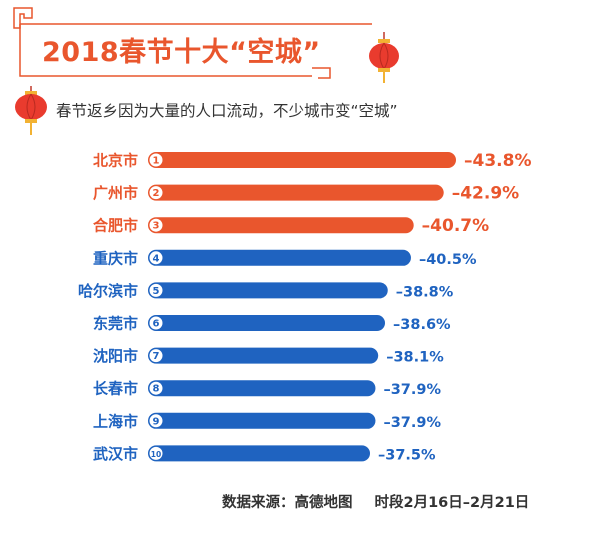  Describe the element at coordinates (115, 193) in the screenshot. I see `category-label: 广州市` at that location.